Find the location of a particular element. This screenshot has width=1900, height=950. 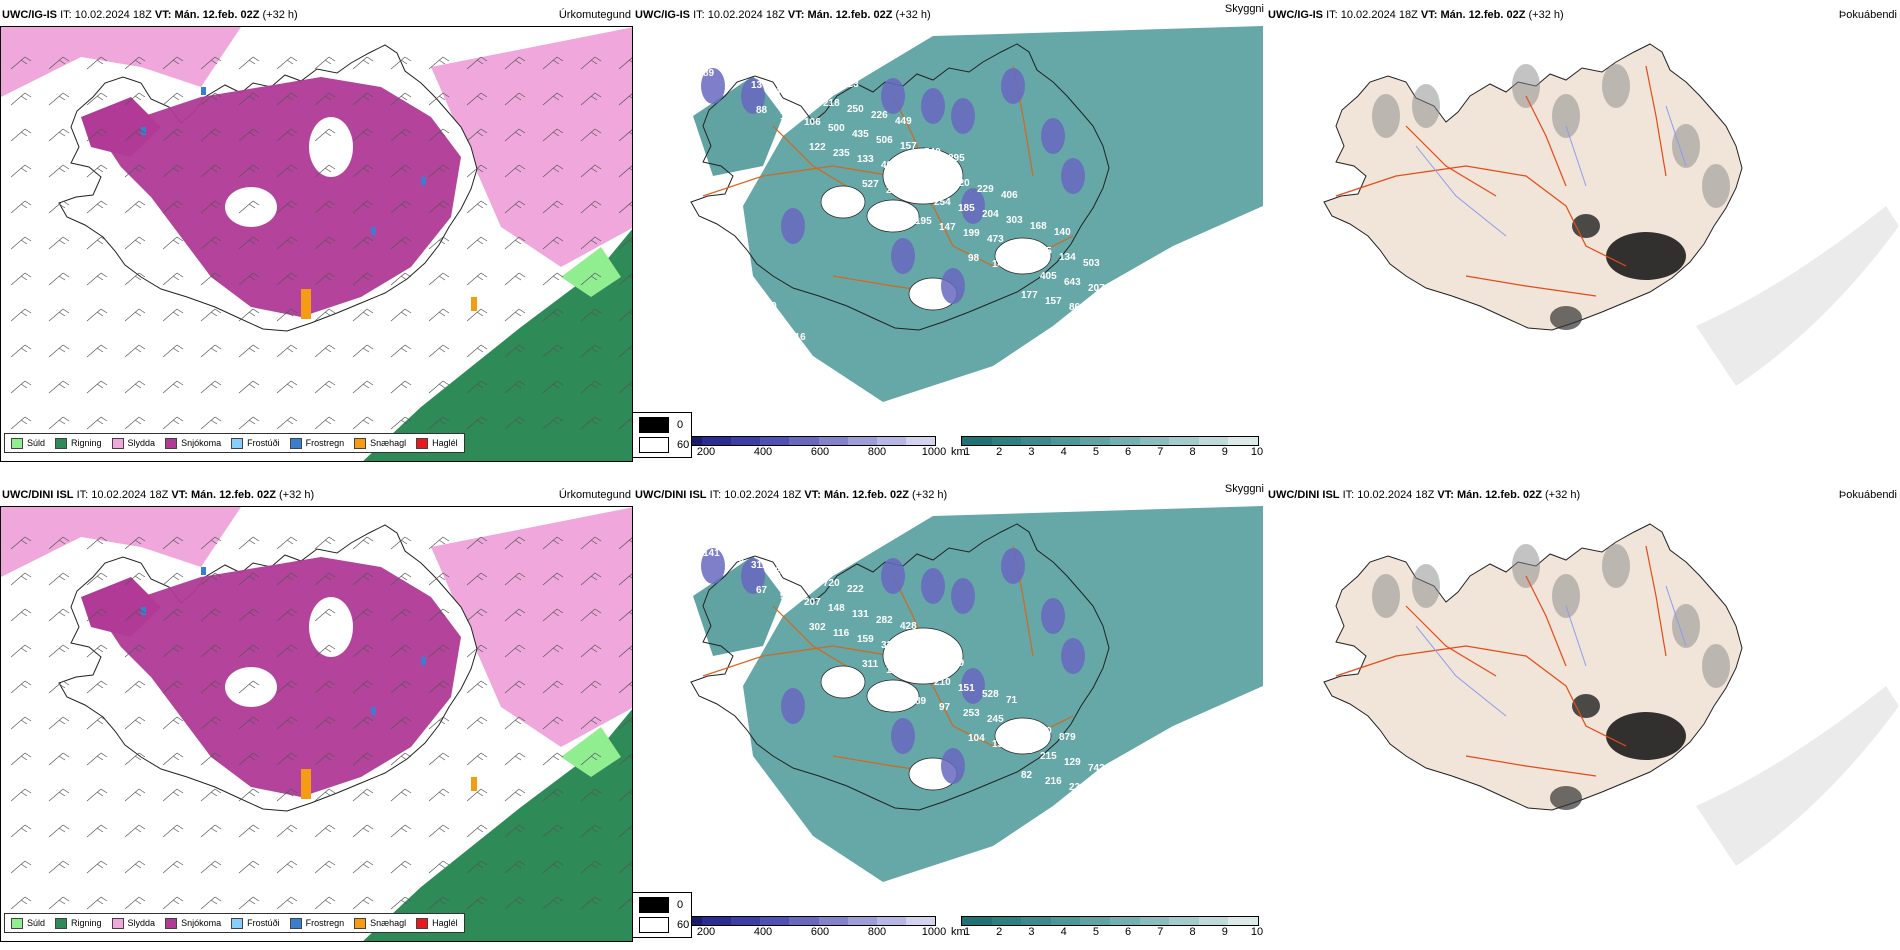

visibility-label: 157 is located at coordinates (730, 824).